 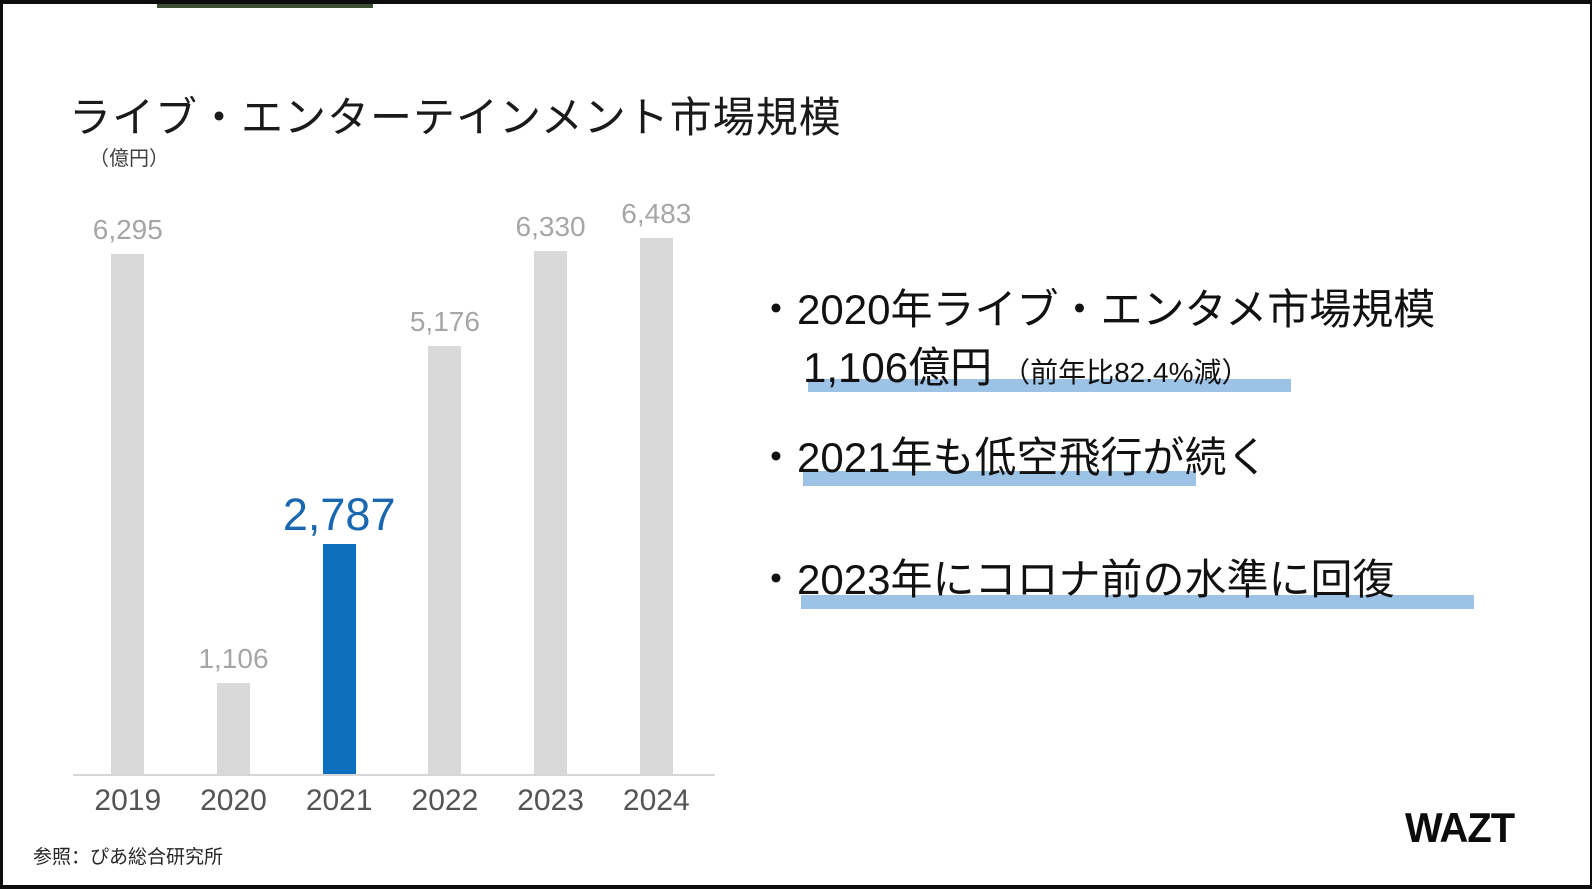 I want to click on bullet-1-line-1: ・2020年ライブ・エンタメ市場規模, so click(x=1095, y=309).